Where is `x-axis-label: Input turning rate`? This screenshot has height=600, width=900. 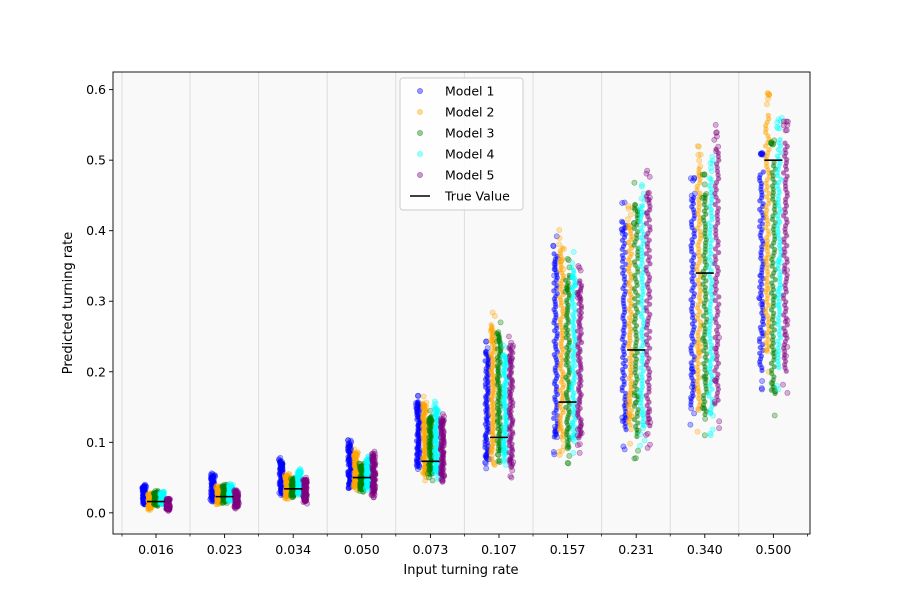 x-axis-label: Input turning rate is located at coordinates (460, 570).